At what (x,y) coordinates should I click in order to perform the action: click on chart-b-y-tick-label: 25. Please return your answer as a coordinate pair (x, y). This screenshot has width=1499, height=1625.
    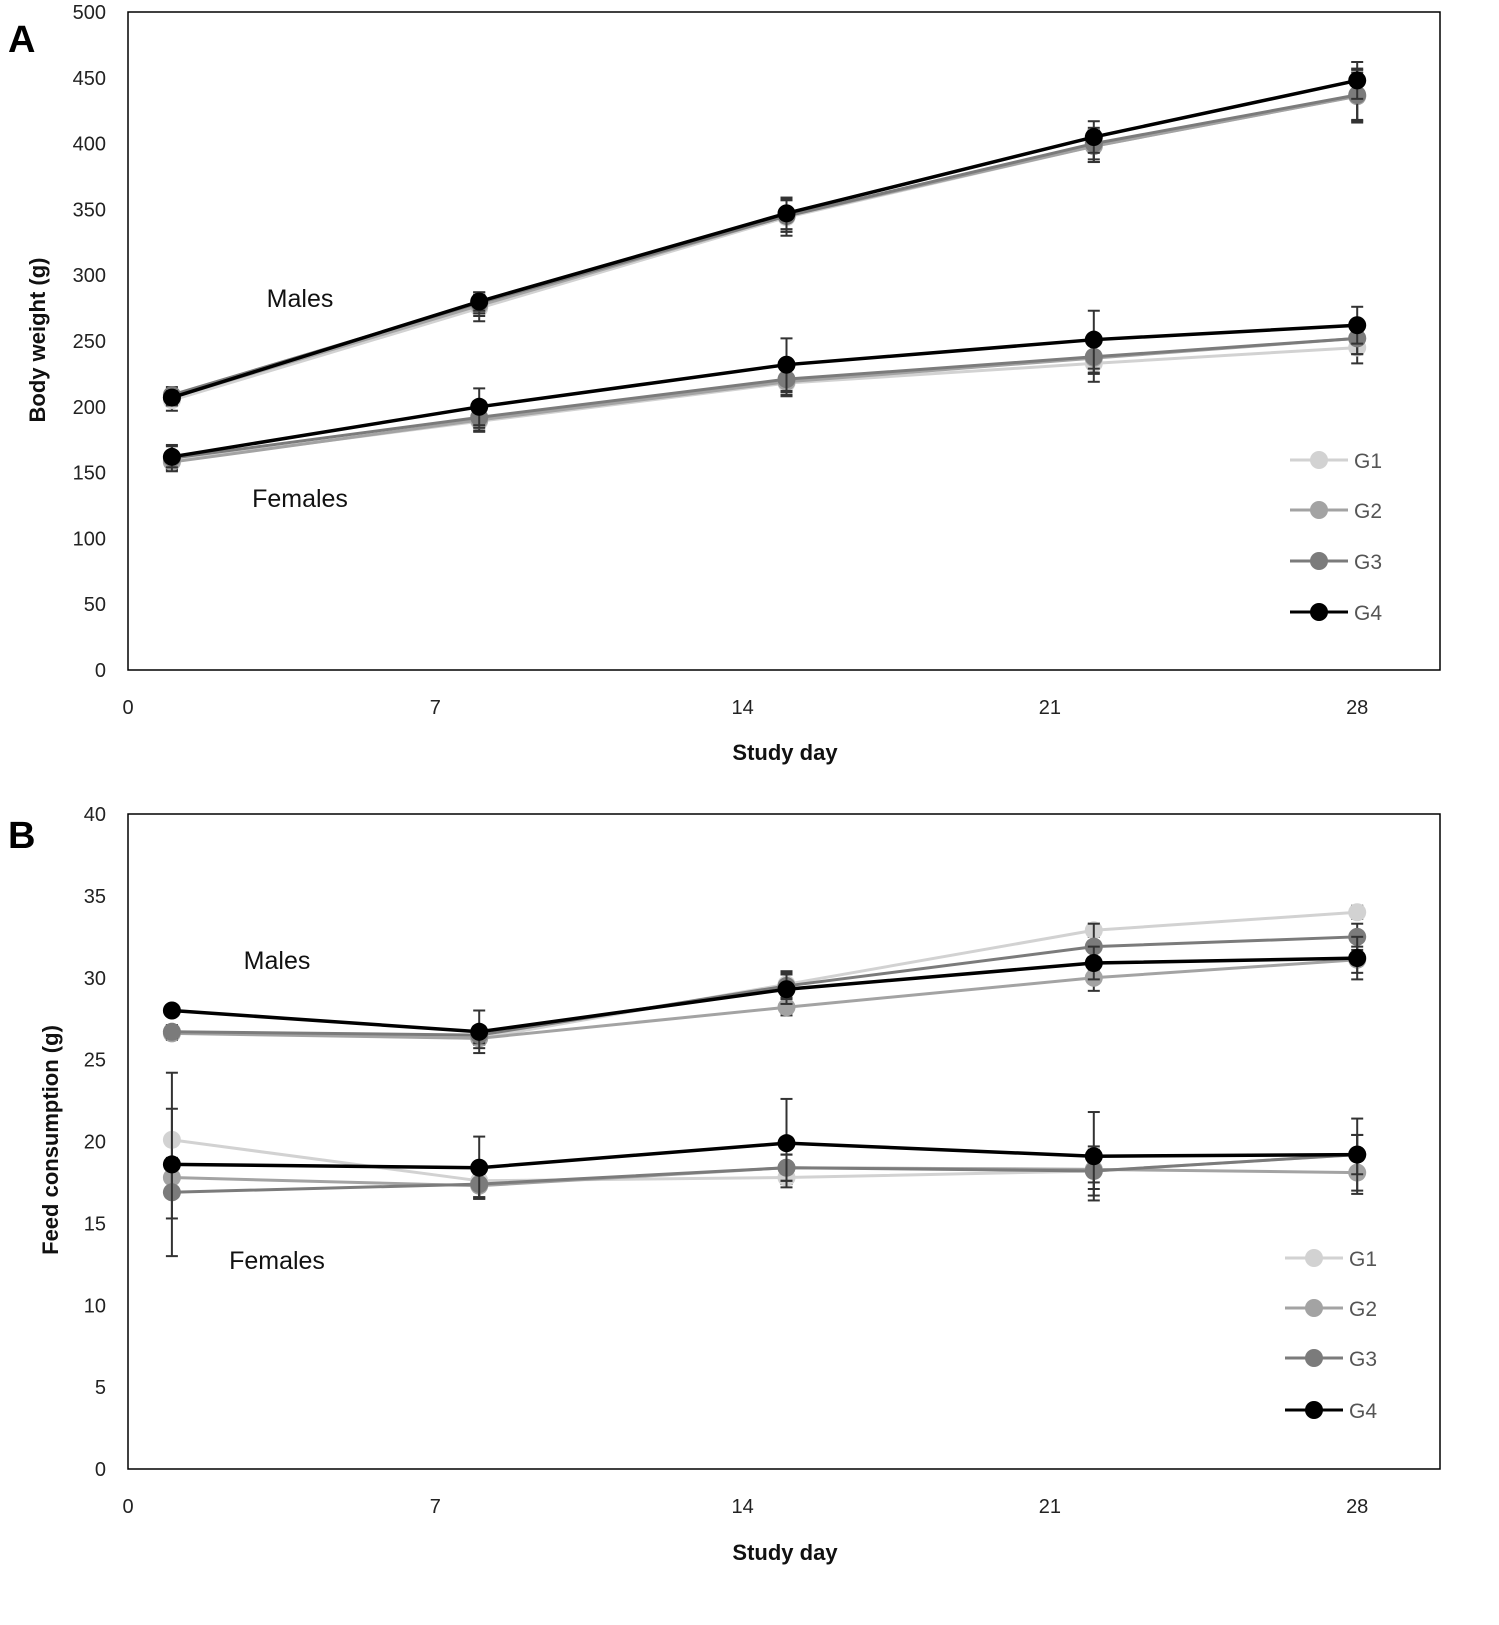
    Looking at the image, I should click on (95, 1061).